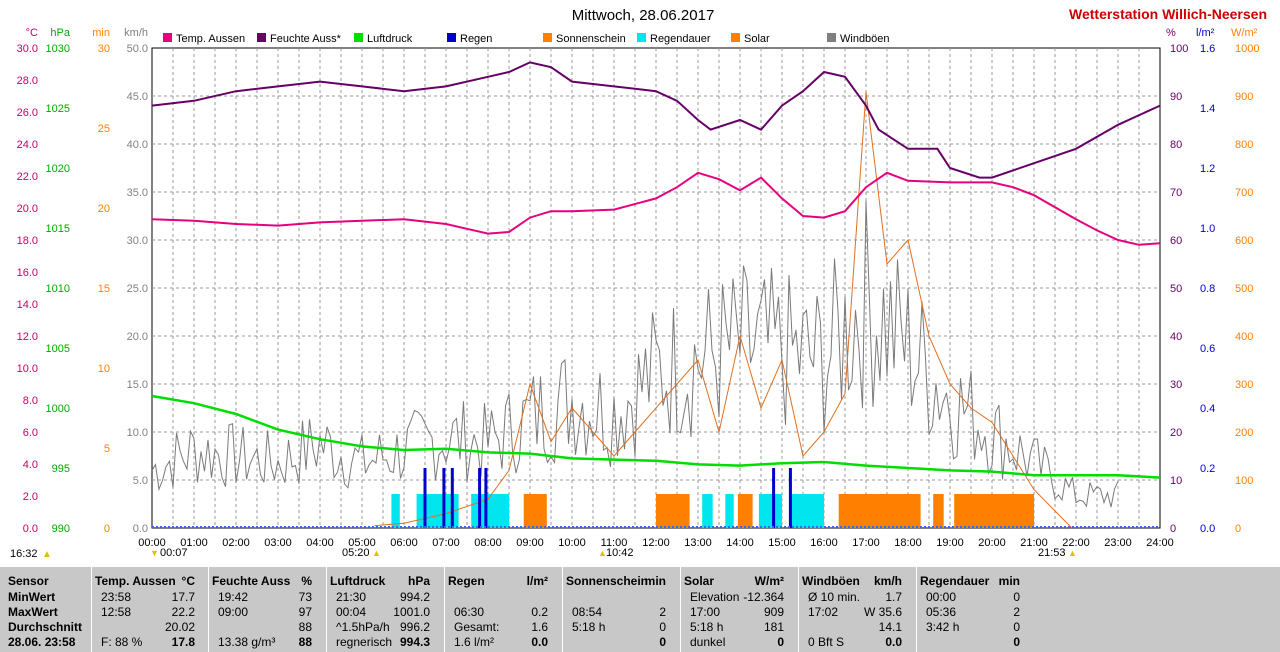 The width and height of the screenshot is (1280, 652). I want to click on table-cell-left: ^1.5hPa/h, so click(363, 627).